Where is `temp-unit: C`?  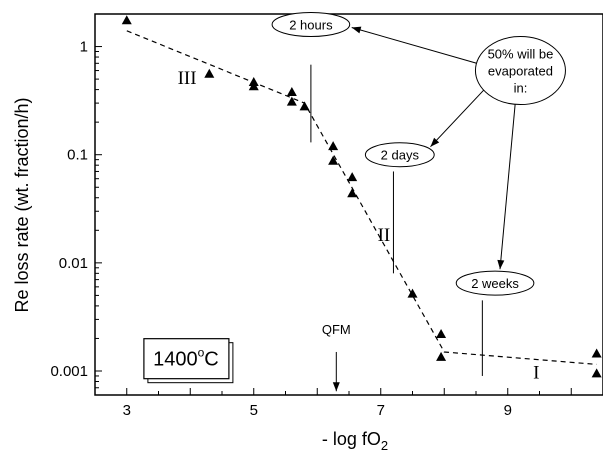 temp-unit: C is located at coordinates (211, 360).